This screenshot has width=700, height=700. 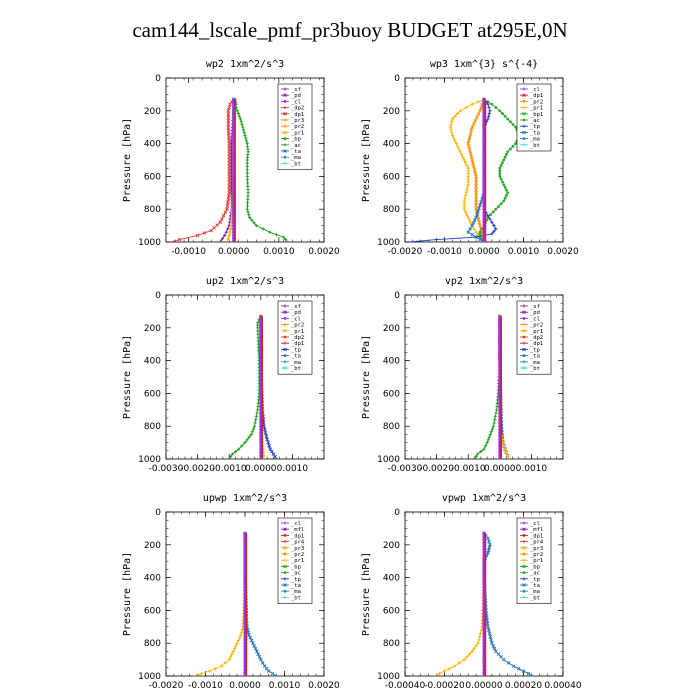 What do you see at coordinates (152, 546) in the screenshot?
I see `y-tick-label: 200` at bounding box center [152, 546].